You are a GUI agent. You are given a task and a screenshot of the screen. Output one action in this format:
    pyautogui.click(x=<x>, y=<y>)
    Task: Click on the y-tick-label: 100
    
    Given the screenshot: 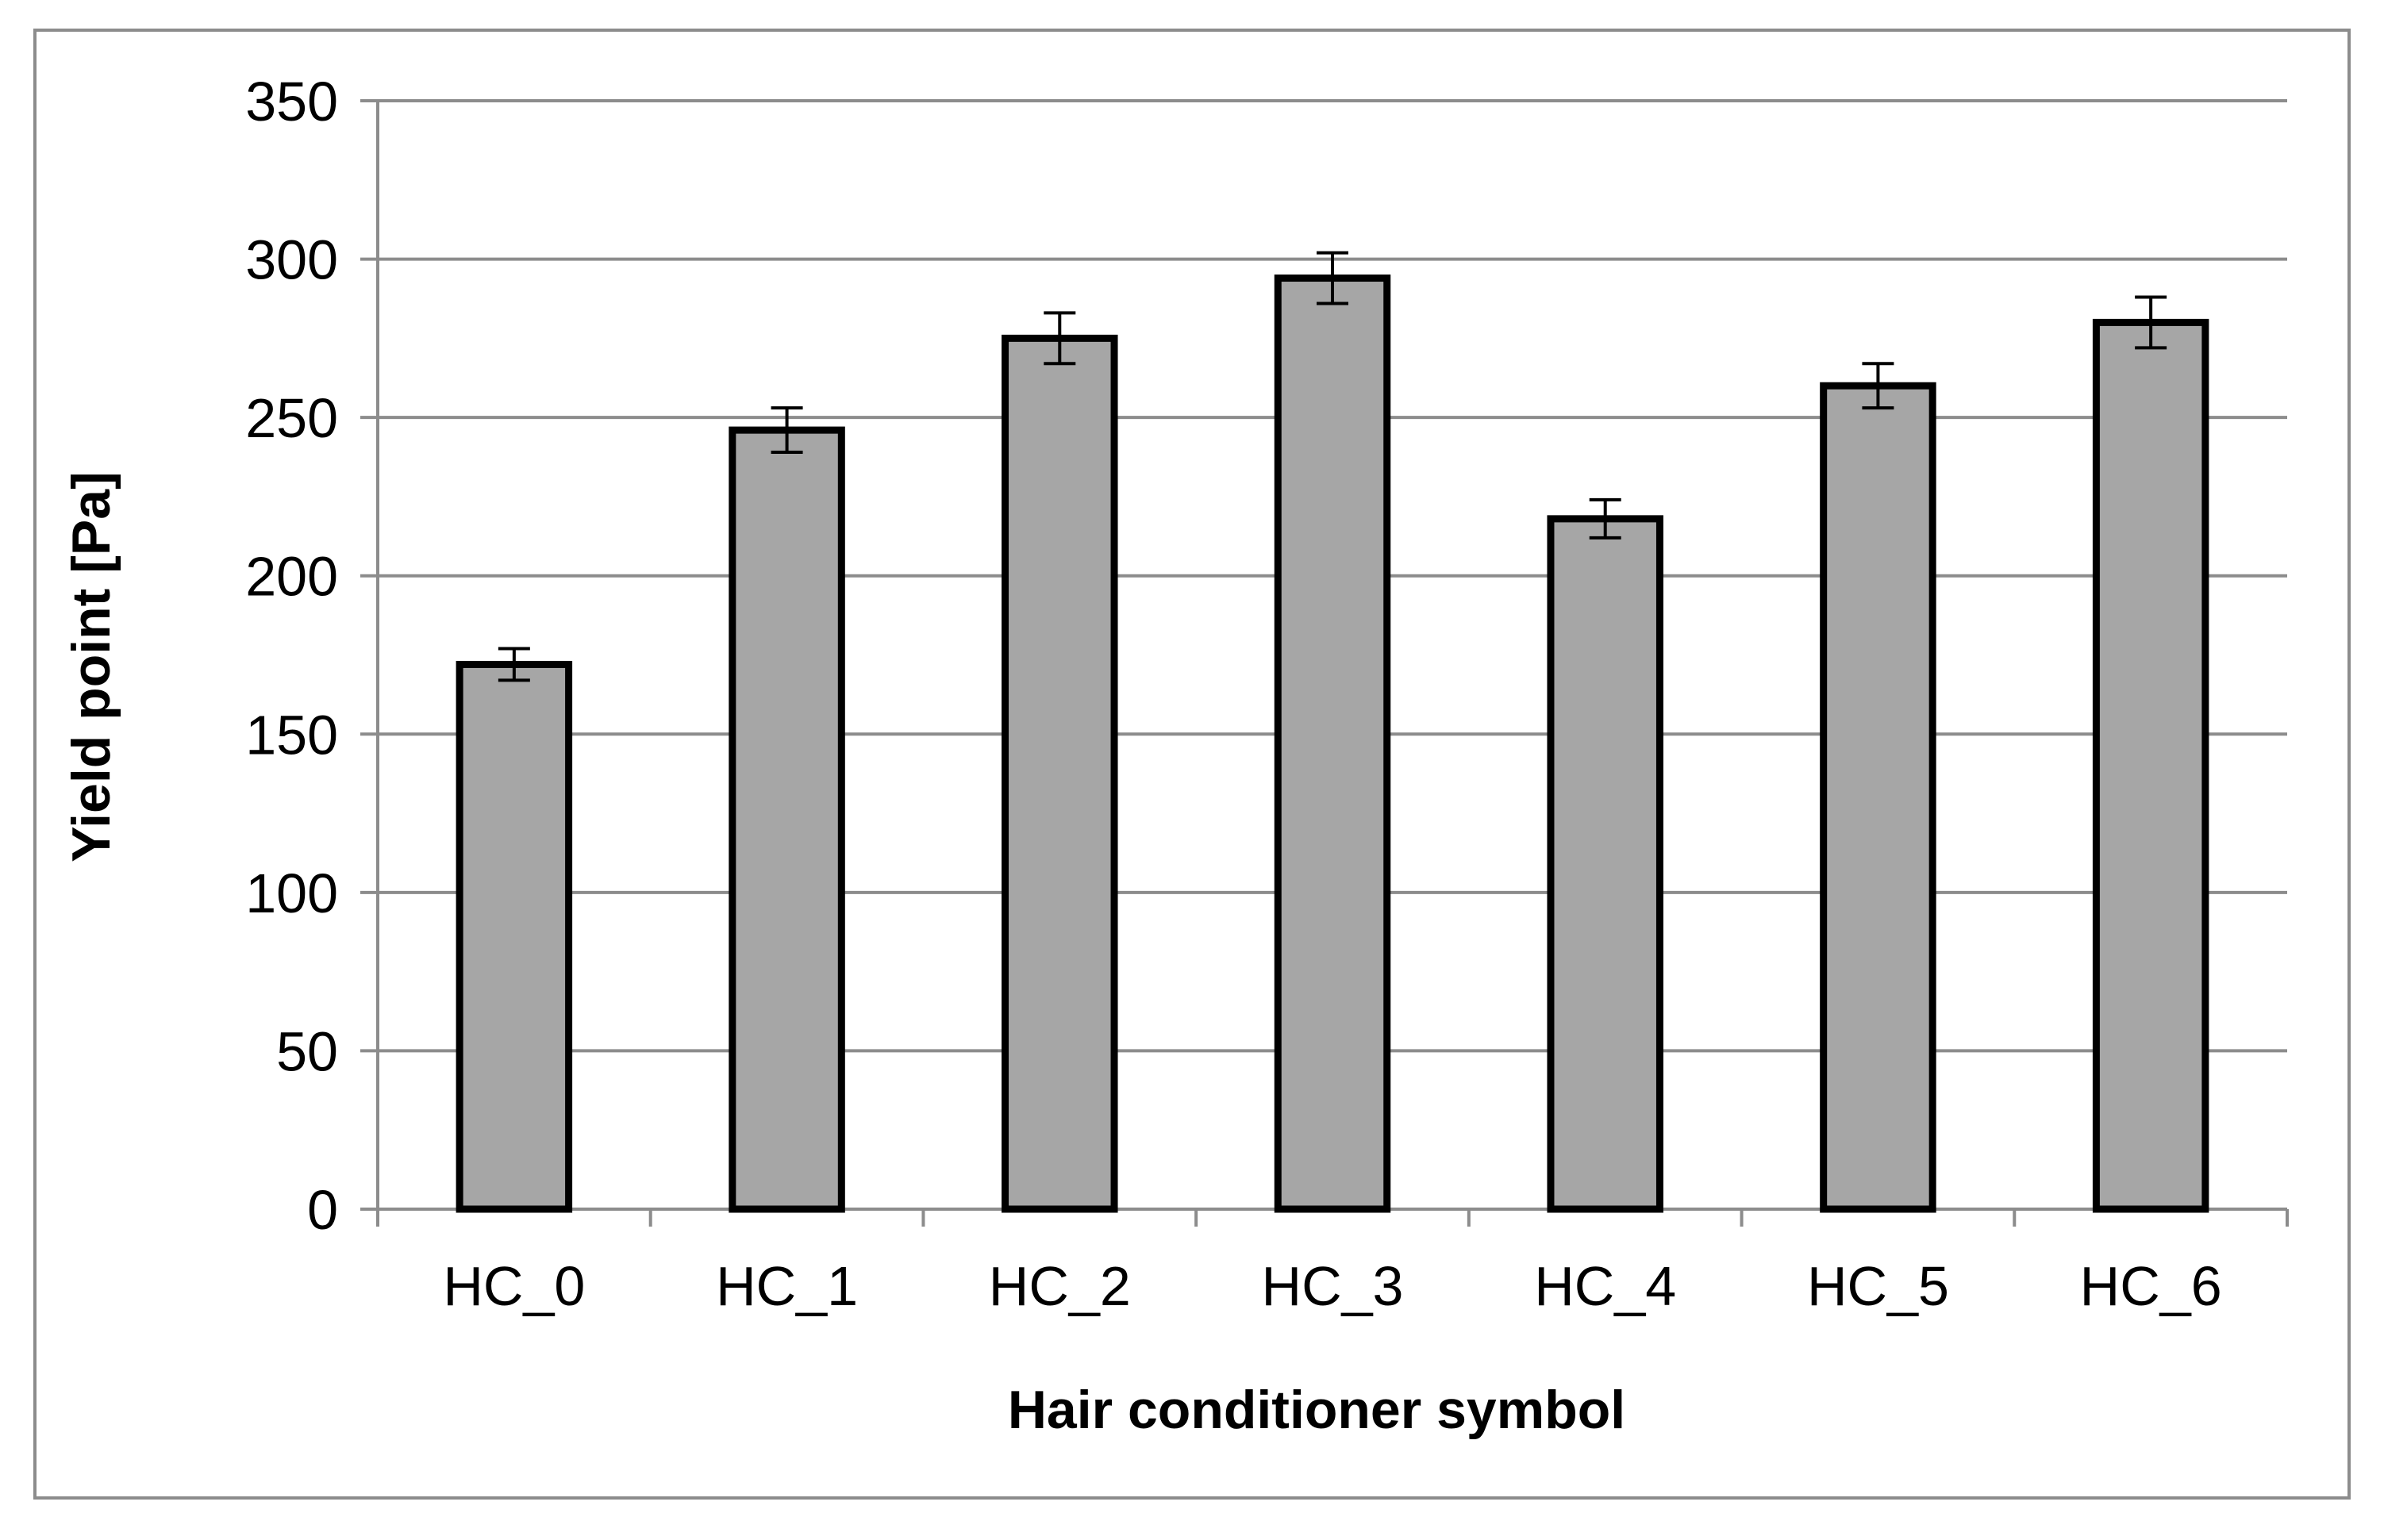 What is the action you would take?
    pyautogui.click(x=291, y=893)
    